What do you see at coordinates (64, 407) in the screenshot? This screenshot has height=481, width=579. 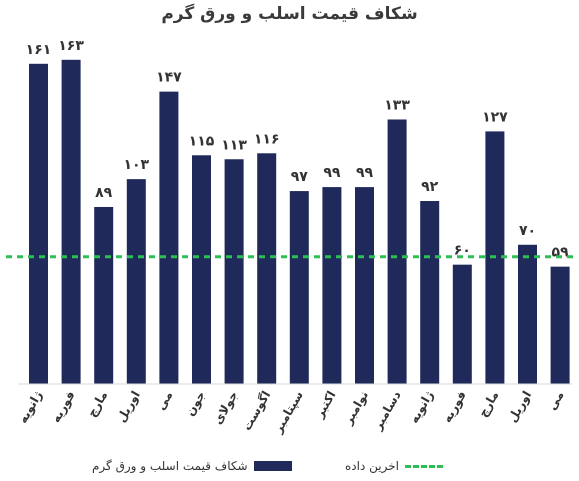 I see `x-tick-label-1: فوریه` at bounding box center [64, 407].